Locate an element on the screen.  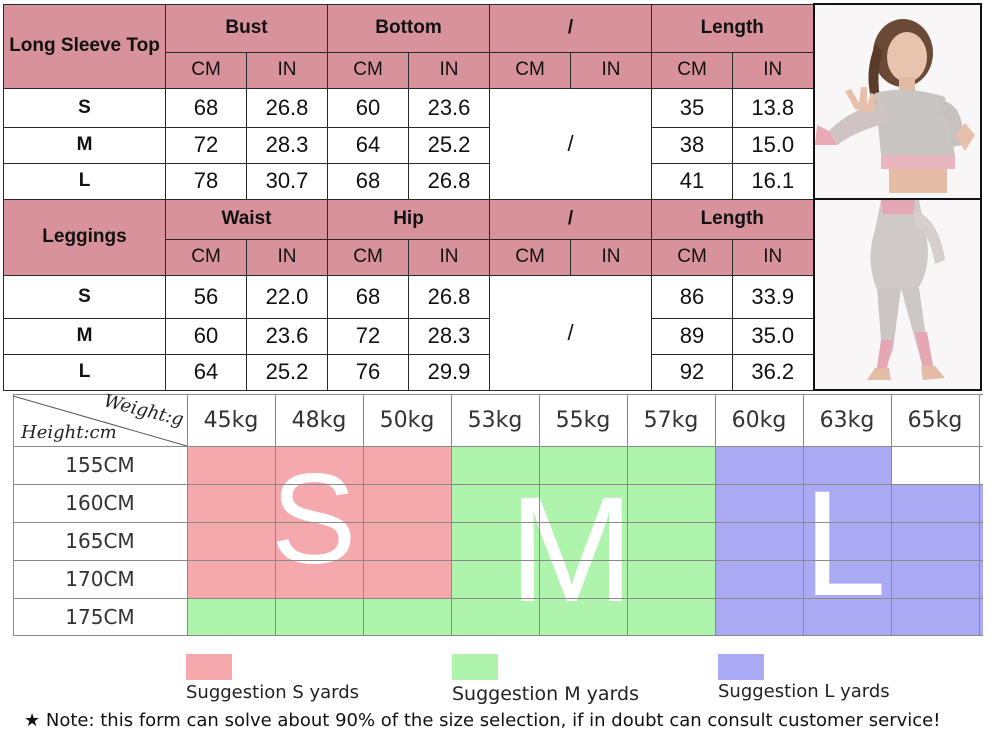
table-cell: 13.8 is located at coordinates (773, 107).